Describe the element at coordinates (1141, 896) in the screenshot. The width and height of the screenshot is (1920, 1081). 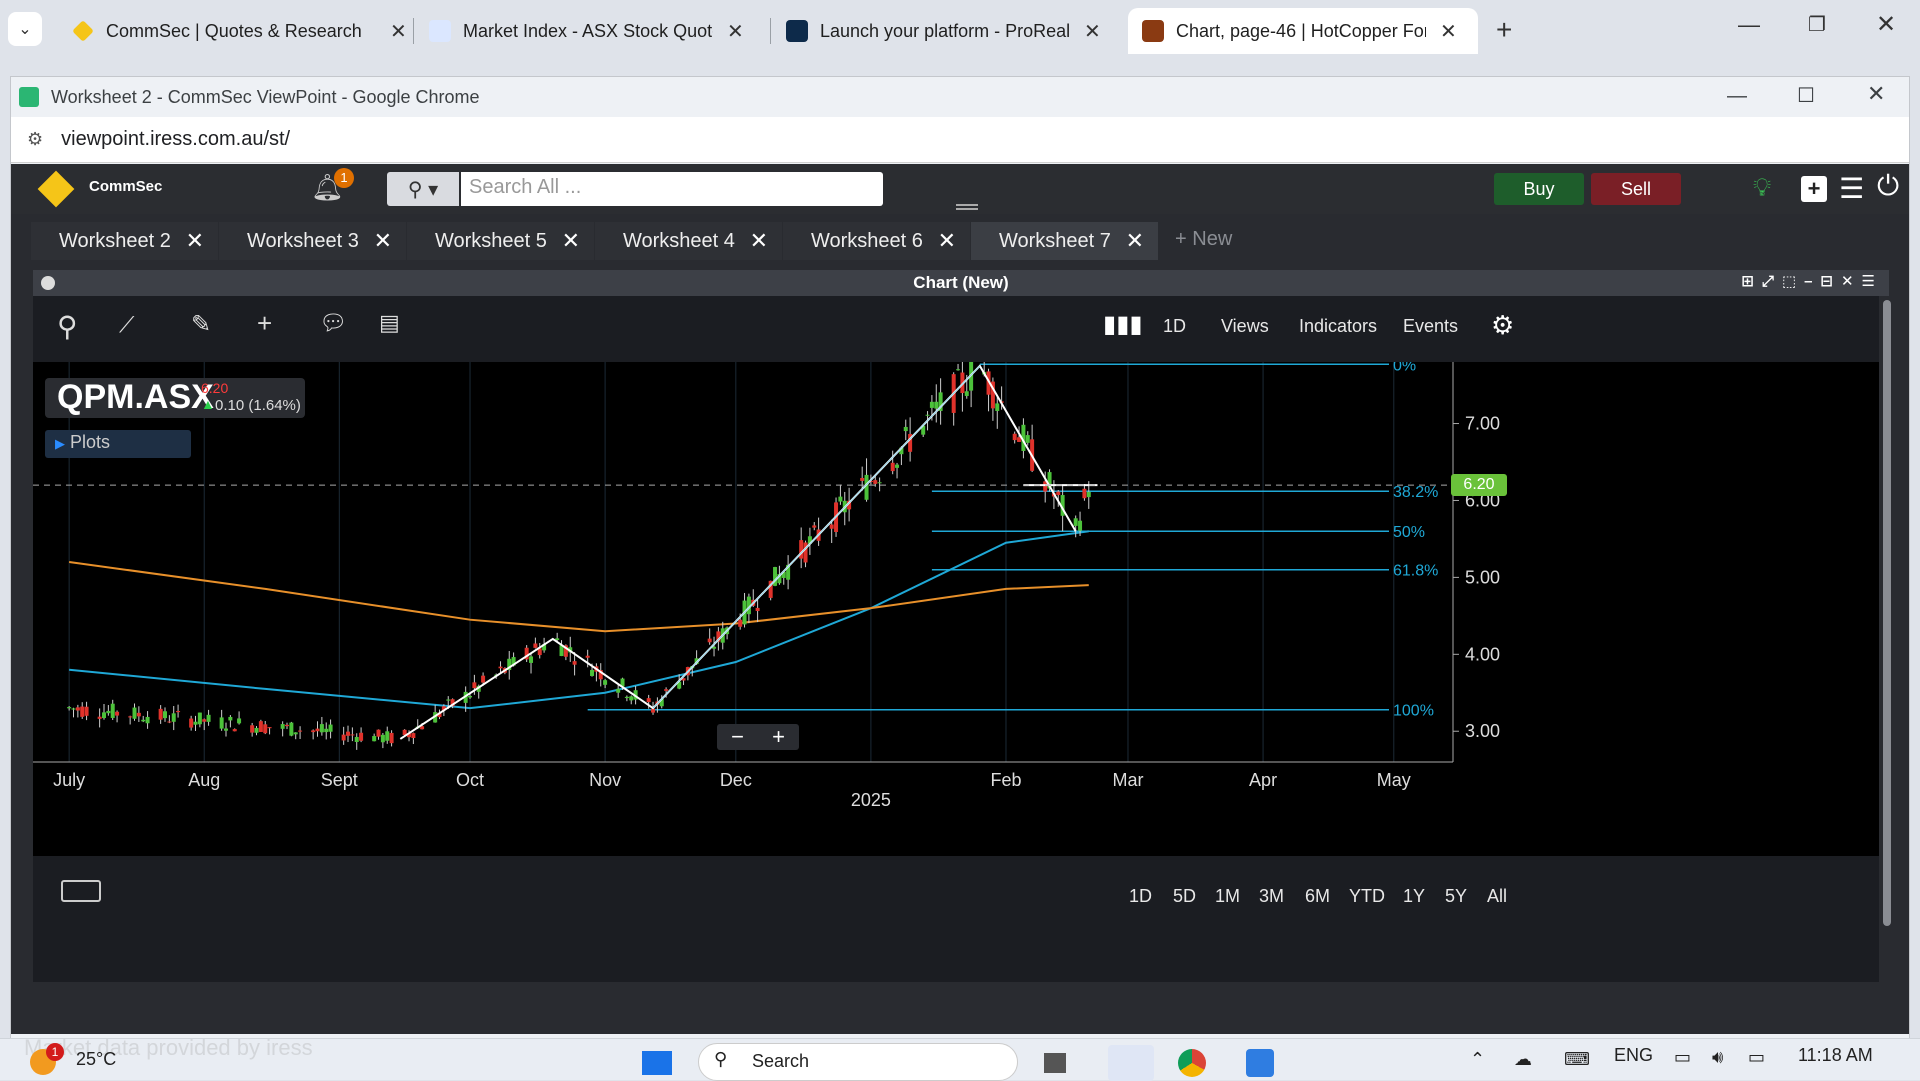
I see `range-1d: 1D` at that location.